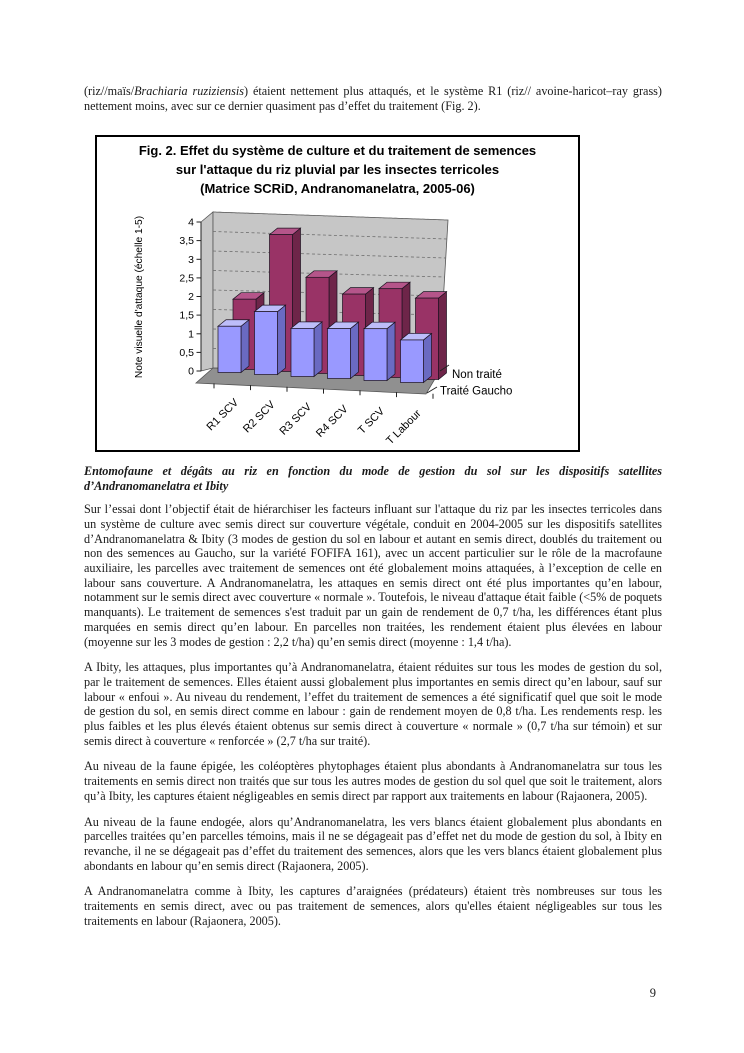 This screenshot has height=1053, width=744. Describe the element at coordinates (186, 242) in the screenshot. I see `value-tick-label: 3,5` at that location.